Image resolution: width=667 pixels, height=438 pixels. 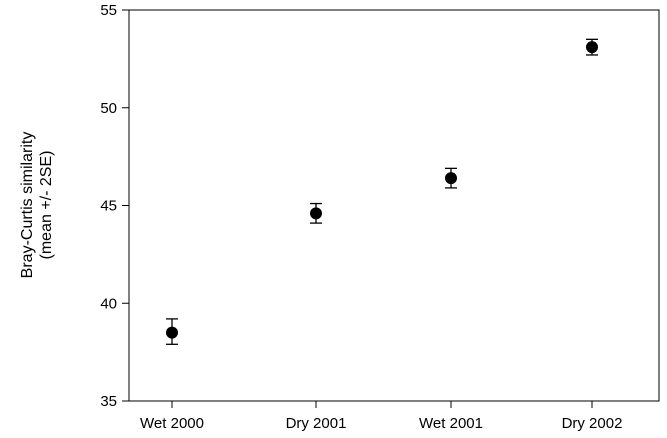 What do you see at coordinates (108, 303) in the screenshot?
I see `y-tick-label: 40` at bounding box center [108, 303].